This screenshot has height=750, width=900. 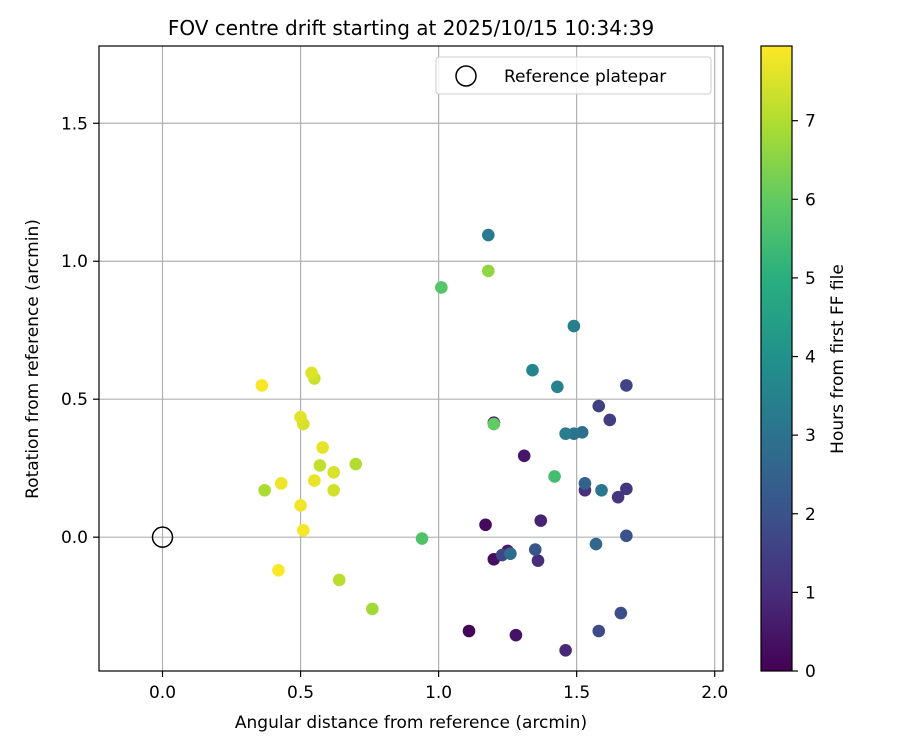 I want to click on reference-platepar-marker, so click(x=162, y=537).